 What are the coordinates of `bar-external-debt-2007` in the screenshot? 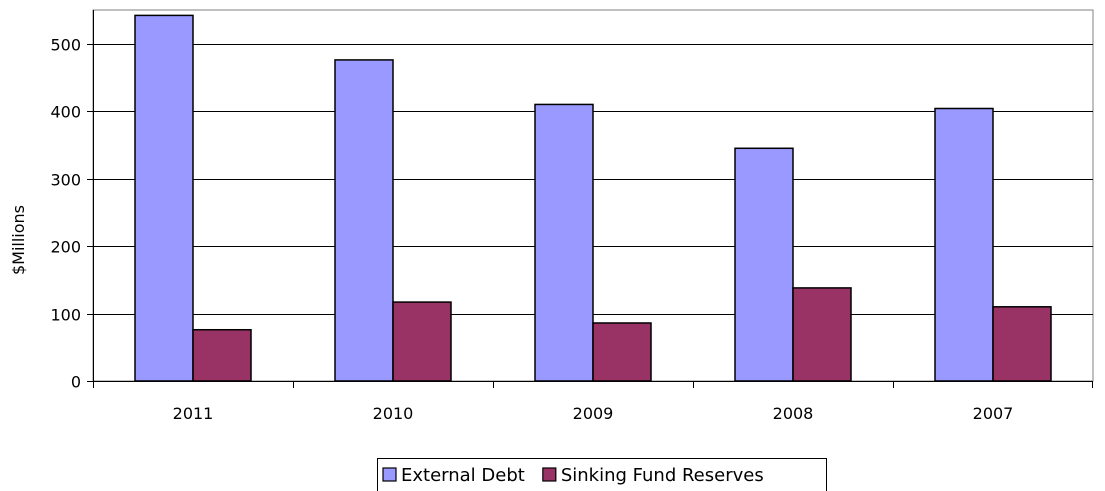 It's located at (964, 244).